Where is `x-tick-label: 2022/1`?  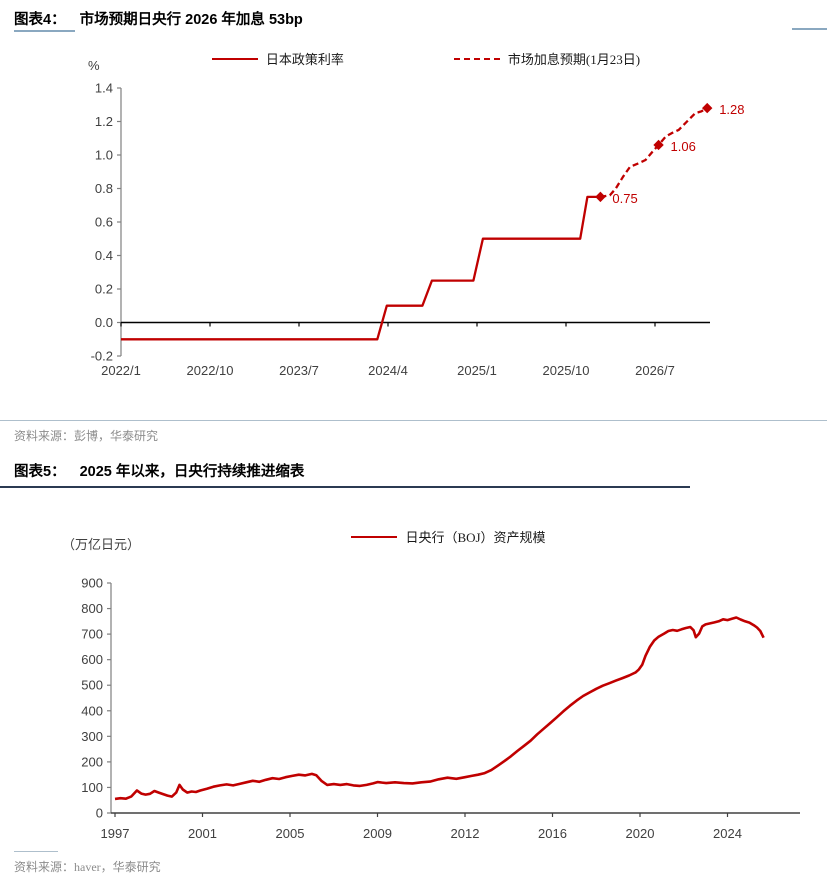 x-tick-label: 2022/1 is located at coordinates (121, 370).